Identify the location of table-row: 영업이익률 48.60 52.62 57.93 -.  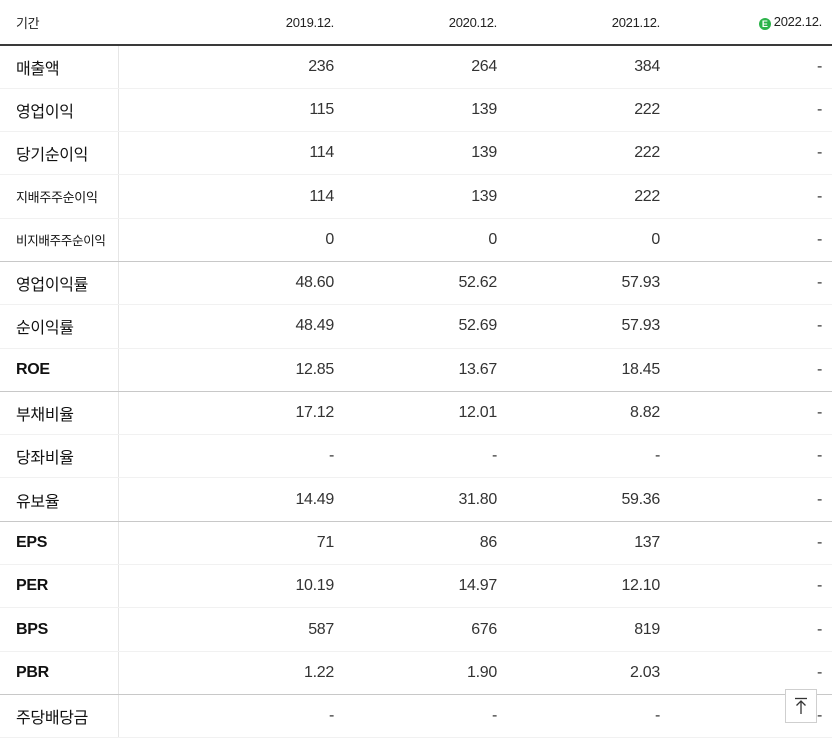
(416, 283).